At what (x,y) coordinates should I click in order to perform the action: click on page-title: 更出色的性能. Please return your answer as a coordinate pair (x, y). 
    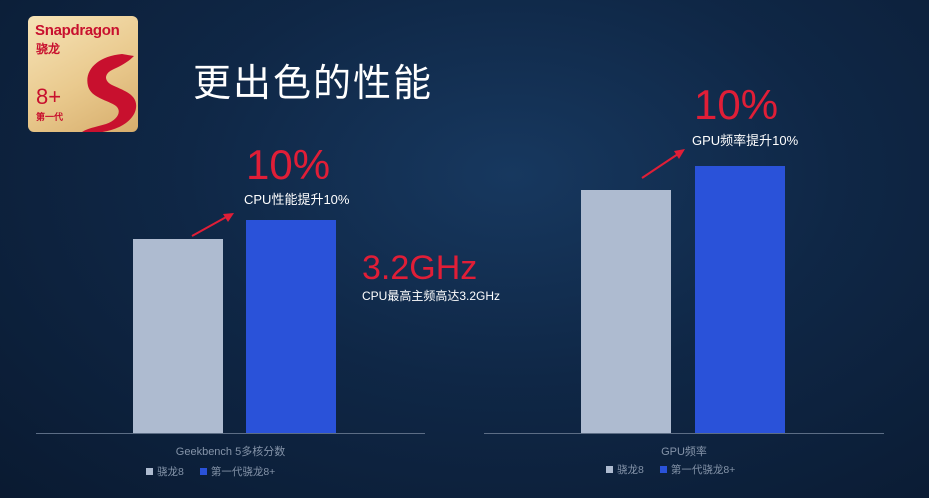
    Looking at the image, I should click on (313, 83).